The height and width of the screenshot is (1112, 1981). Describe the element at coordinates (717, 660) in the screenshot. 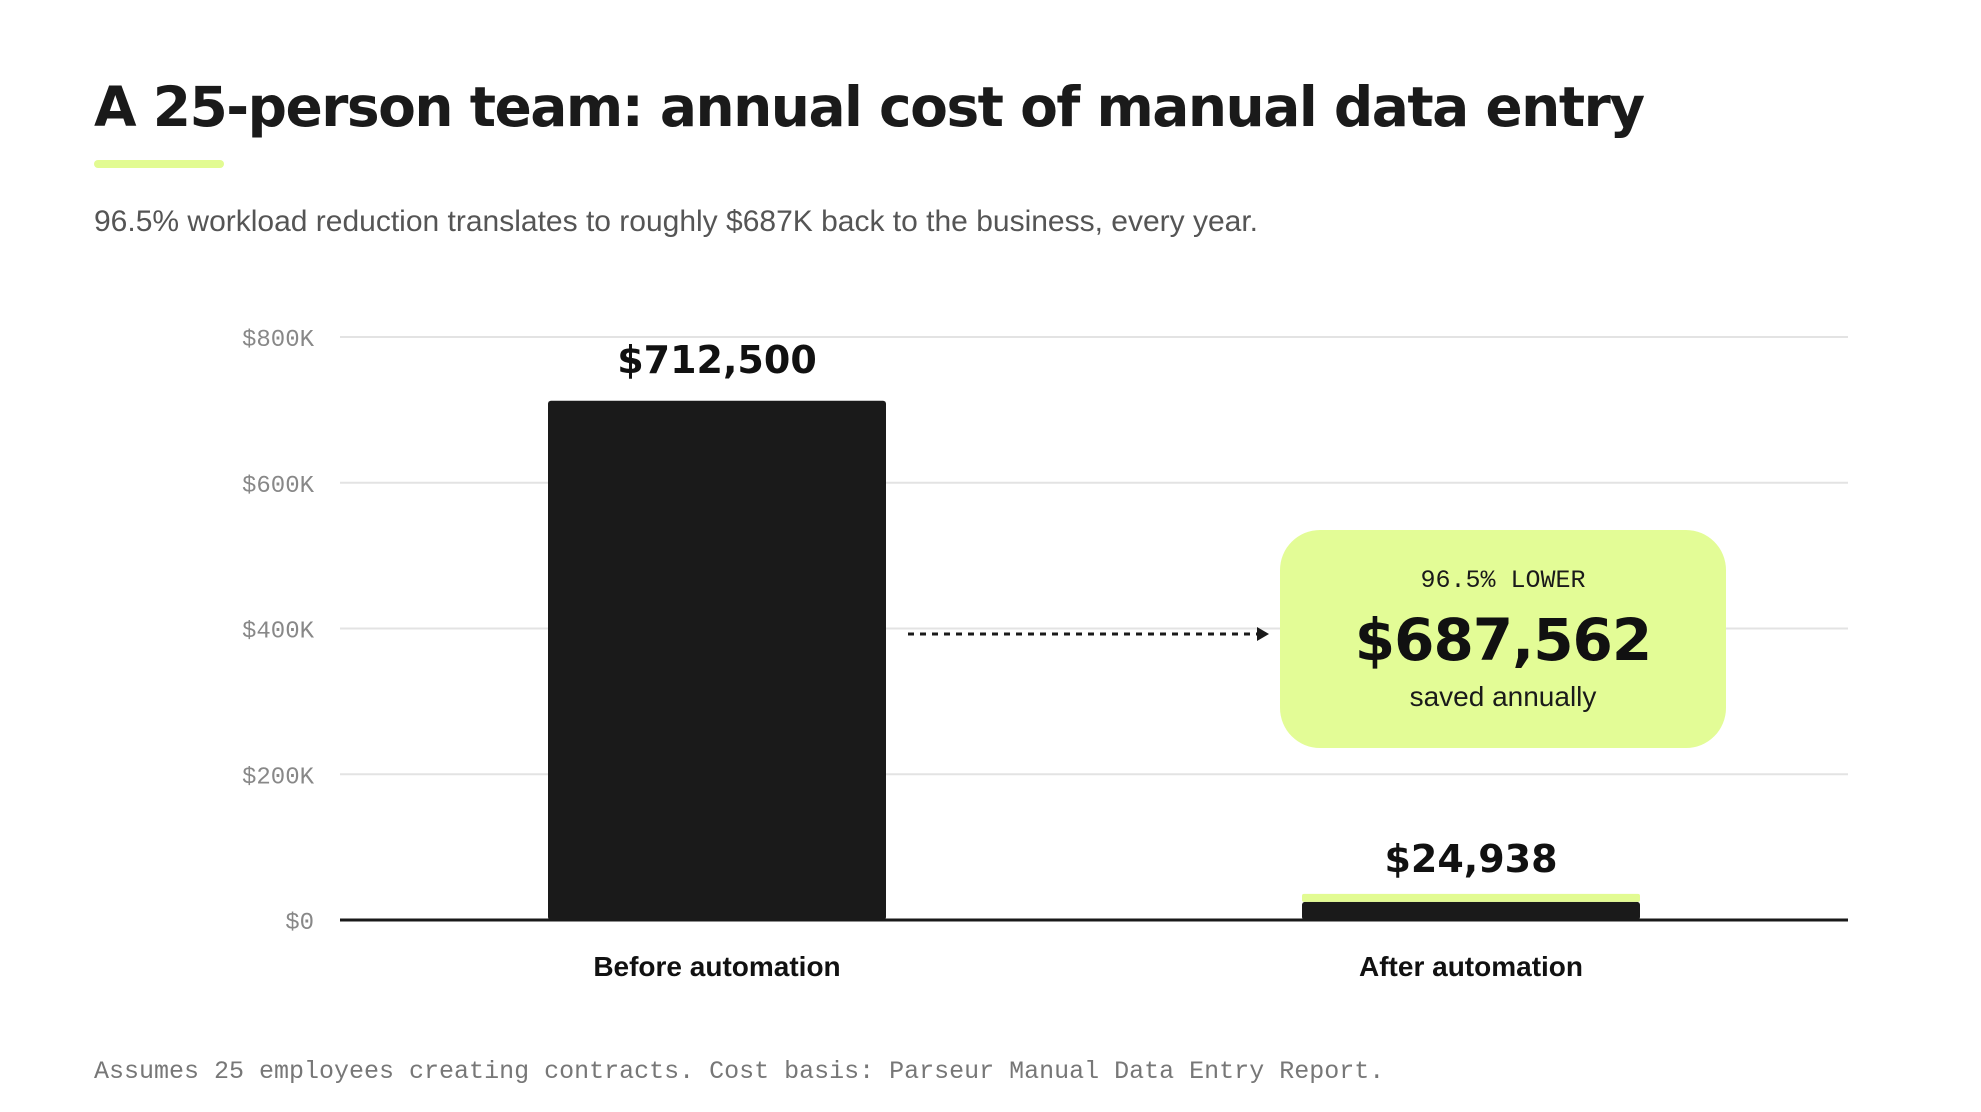

I see `bar-before-automation` at that location.